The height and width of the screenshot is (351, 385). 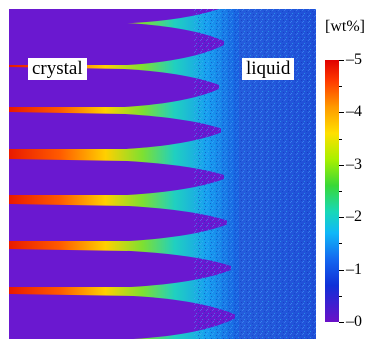 What do you see at coordinates (354, 164) in the screenshot?
I see `colorbar-tick-label: –3` at bounding box center [354, 164].